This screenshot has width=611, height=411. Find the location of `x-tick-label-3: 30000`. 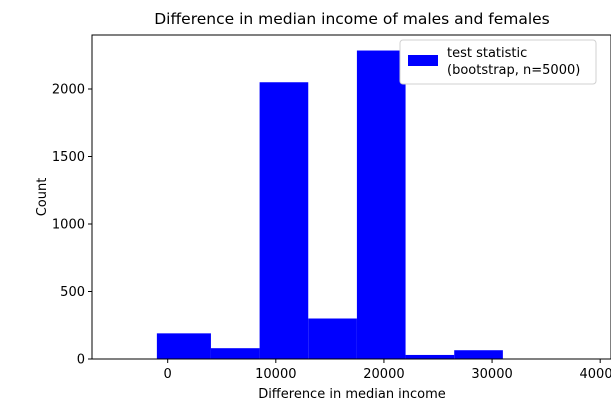

x-tick-label-3: 30000 is located at coordinates (491, 374).